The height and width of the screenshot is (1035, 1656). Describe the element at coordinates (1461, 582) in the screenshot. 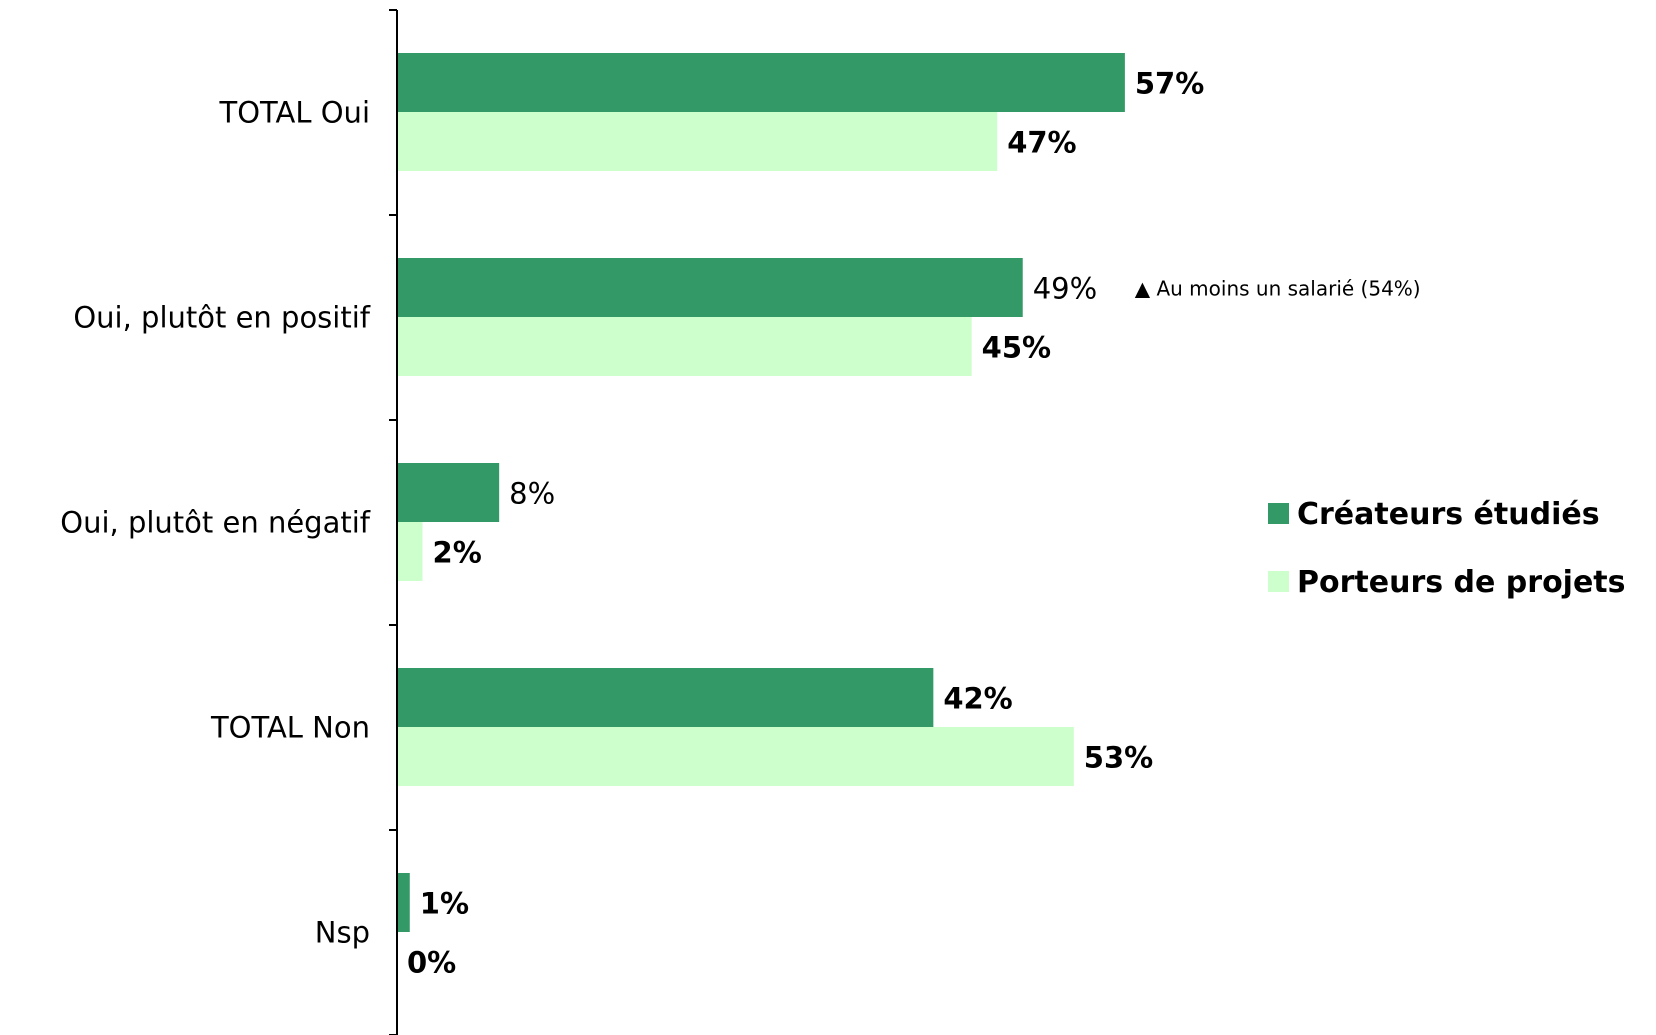

I see `legend-label: Porteurs de projets` at that location.